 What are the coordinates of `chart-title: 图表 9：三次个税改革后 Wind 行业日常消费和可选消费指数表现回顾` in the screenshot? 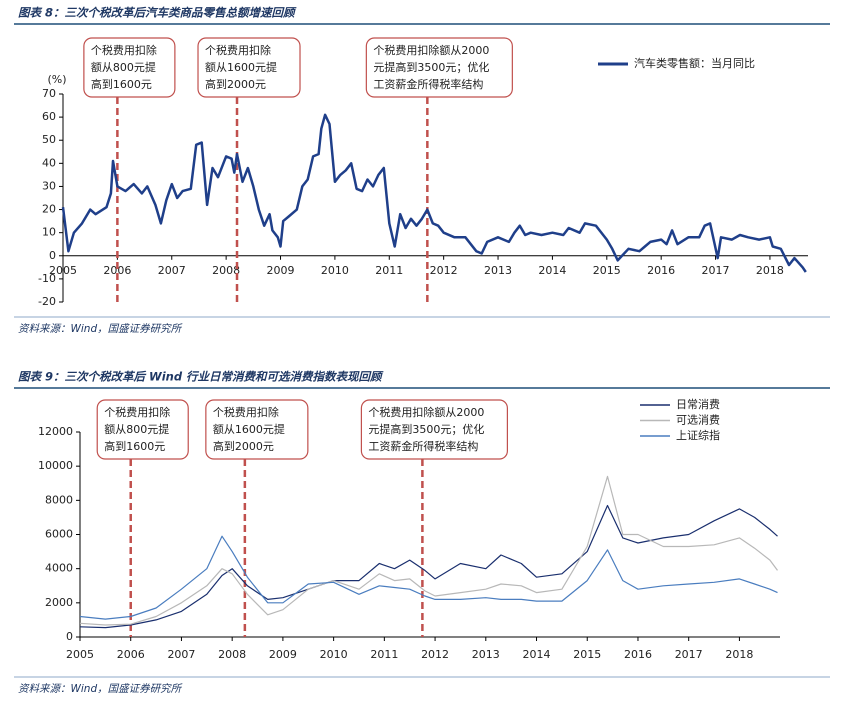 It's located at (201, 377).